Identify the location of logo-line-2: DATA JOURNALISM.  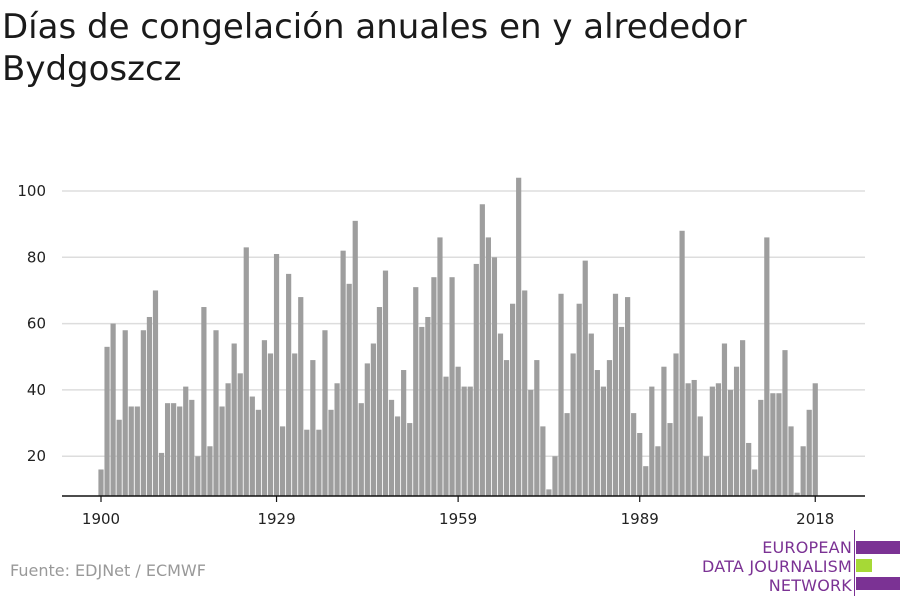
(777, 566).